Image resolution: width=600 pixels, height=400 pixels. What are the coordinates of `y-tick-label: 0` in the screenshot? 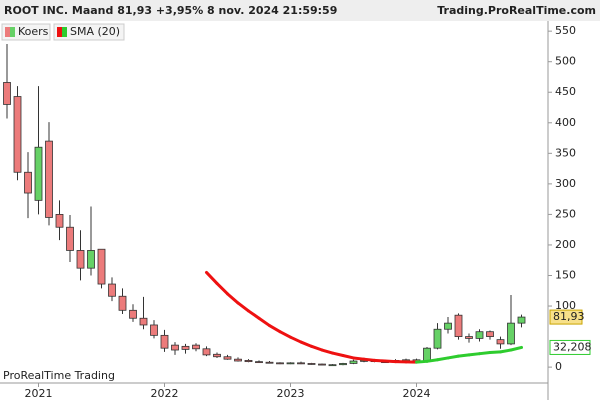 It's located at (558, 366).